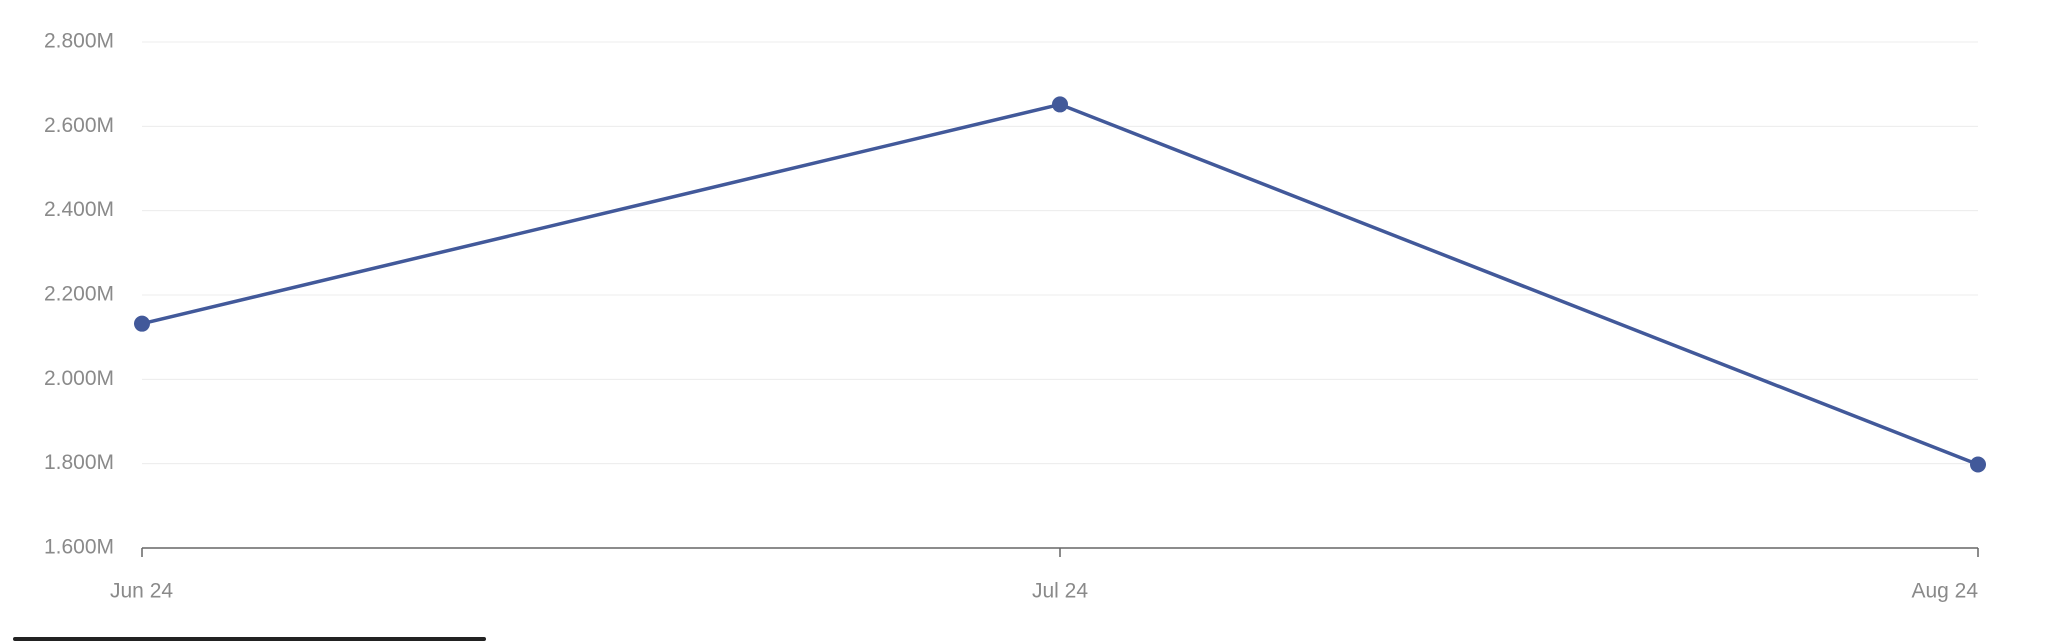 The height and width of the screenshot is (641, 2048). What do you see at coordinates (1944, 591) in the screenshot?
I see `x-tick-label: Aug 24` at bounding box center [1944, 591].